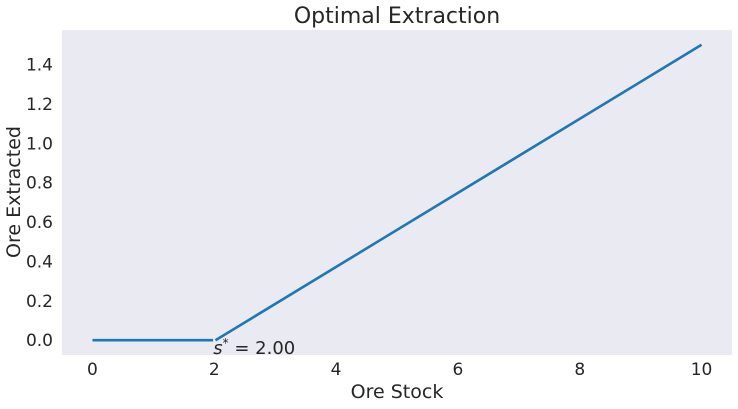 This screenshot has height=409, width=738. What do you see at coordinates (399, 370) in the screenshot?
I see `x-ticks: 0 2 4 6 8 10` at bounding box center [399, 370].